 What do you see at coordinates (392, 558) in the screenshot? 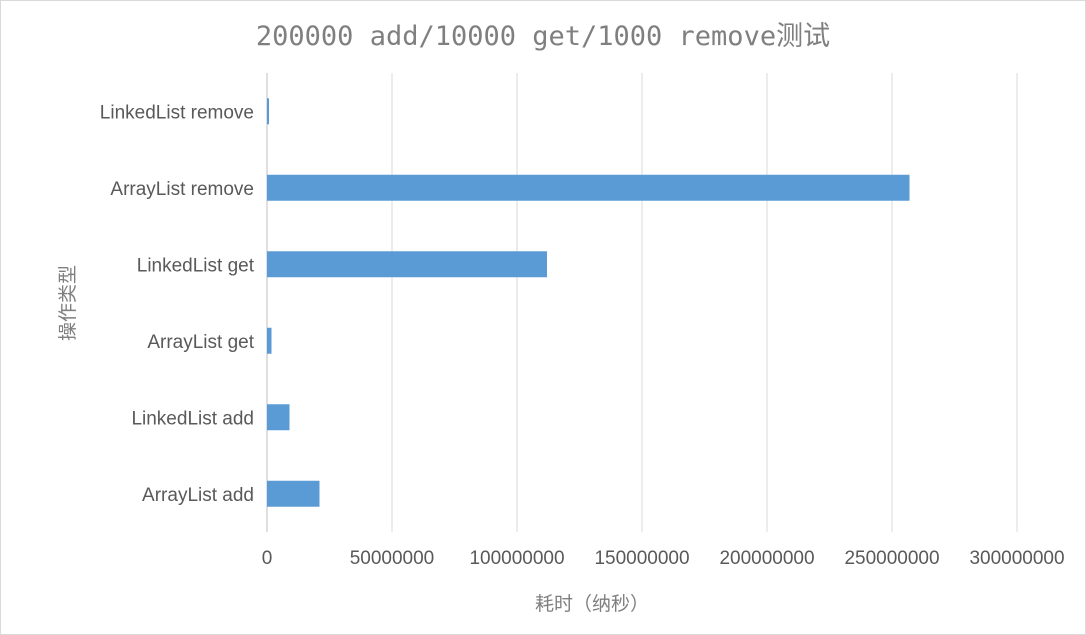
I see `x-tick-label: 50000000` at bounding box center [392, 558].